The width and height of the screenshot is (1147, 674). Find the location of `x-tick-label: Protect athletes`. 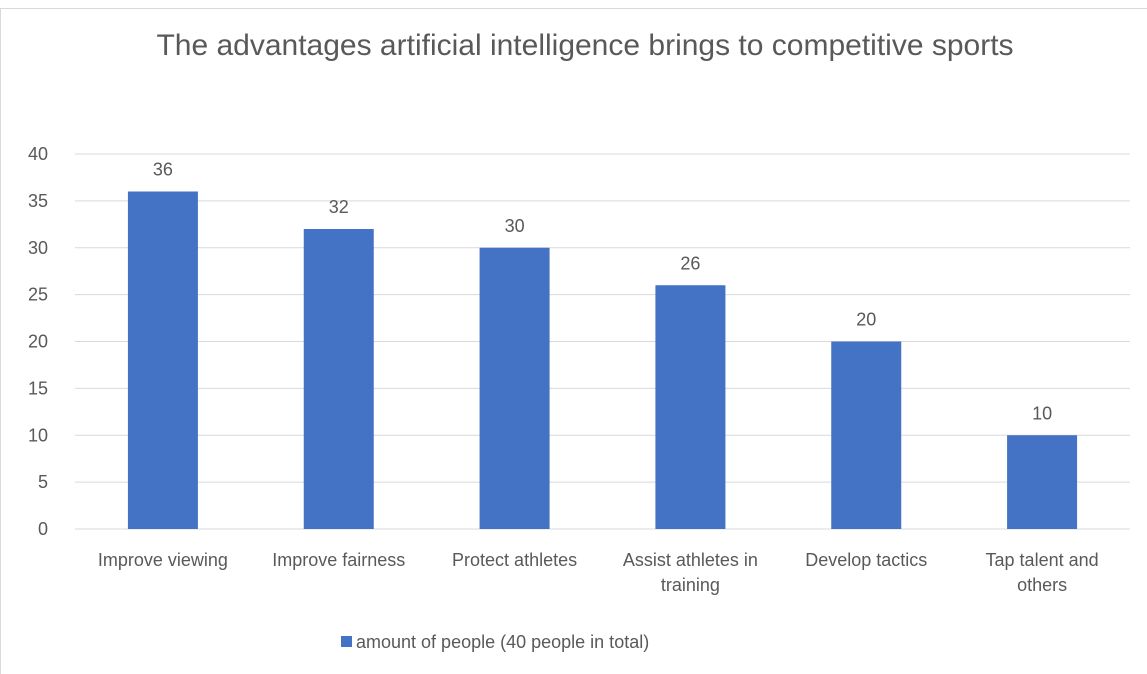

x-tick-label: Protect athletes is located at coordinates (514, 560).